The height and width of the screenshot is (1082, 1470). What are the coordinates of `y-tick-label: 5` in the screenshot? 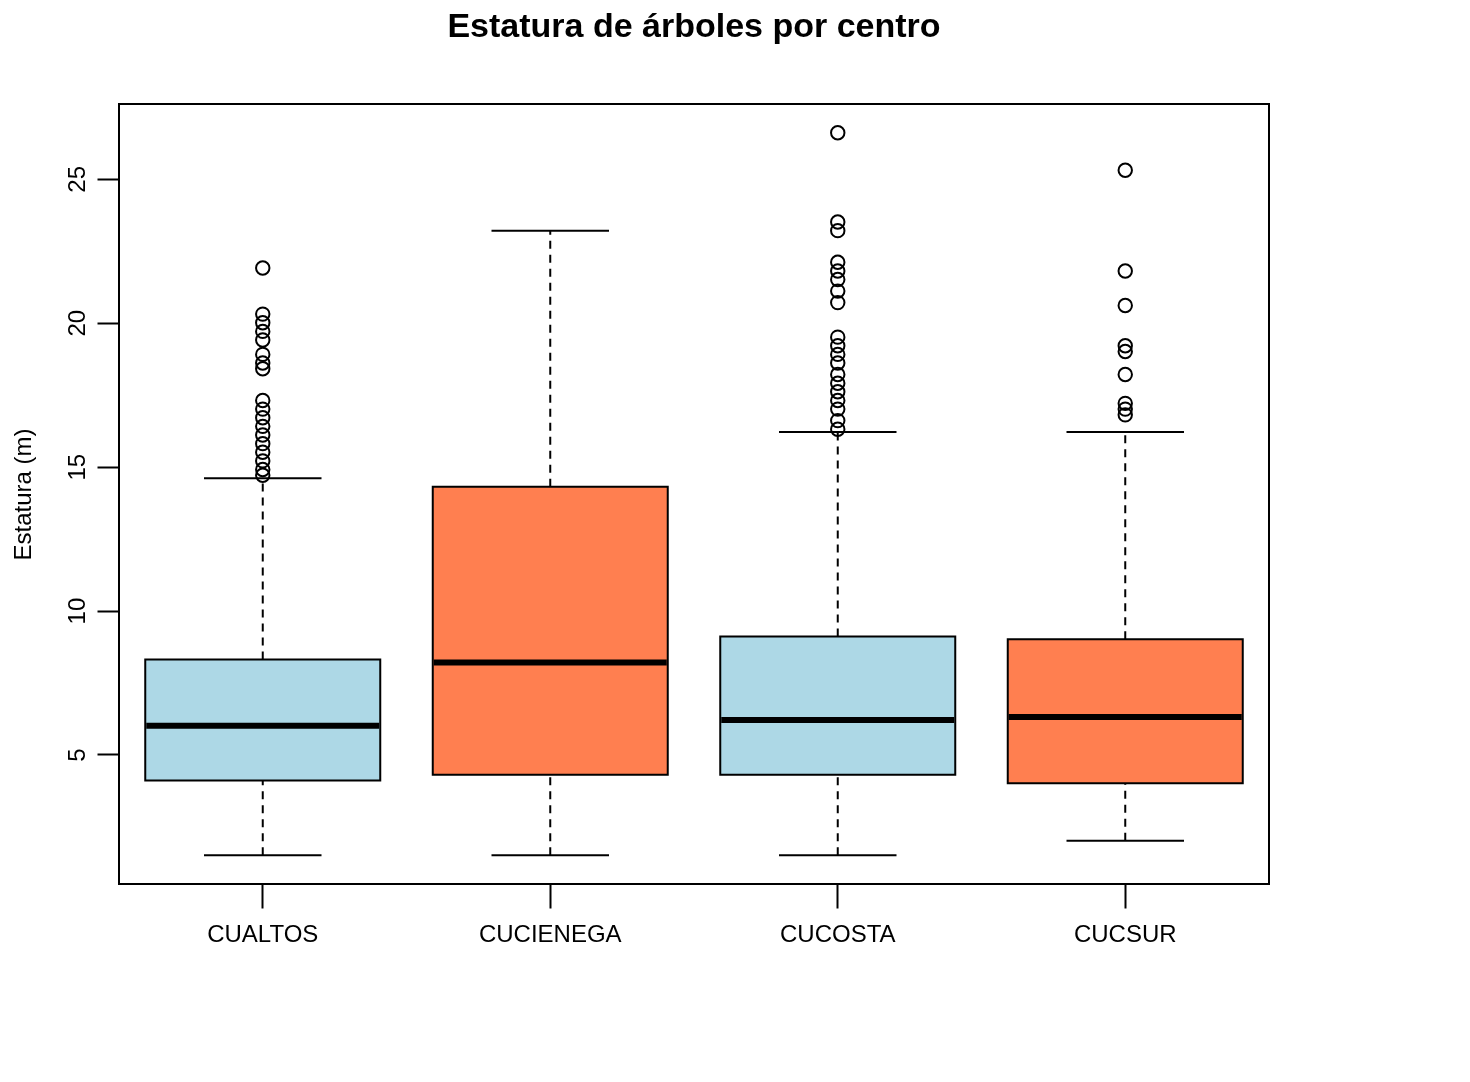 It's located at (76, 755).